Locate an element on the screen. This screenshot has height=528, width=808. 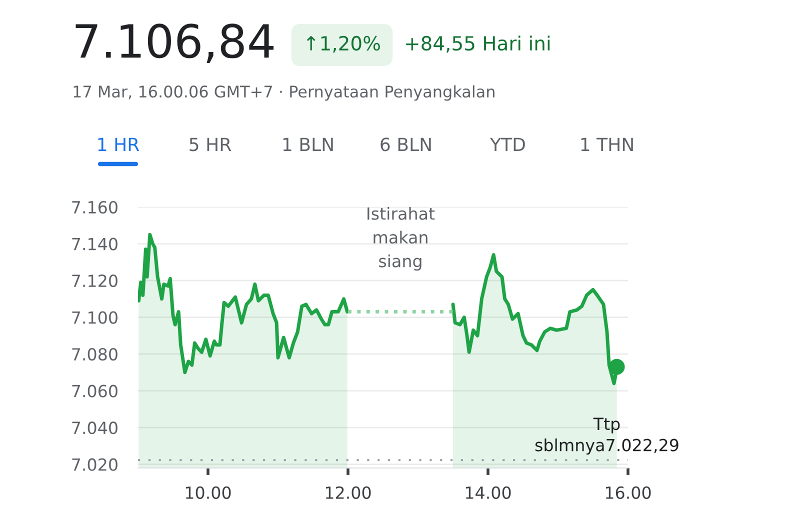
y-tick-label: 7.060 is located at coordinates (95, 391).